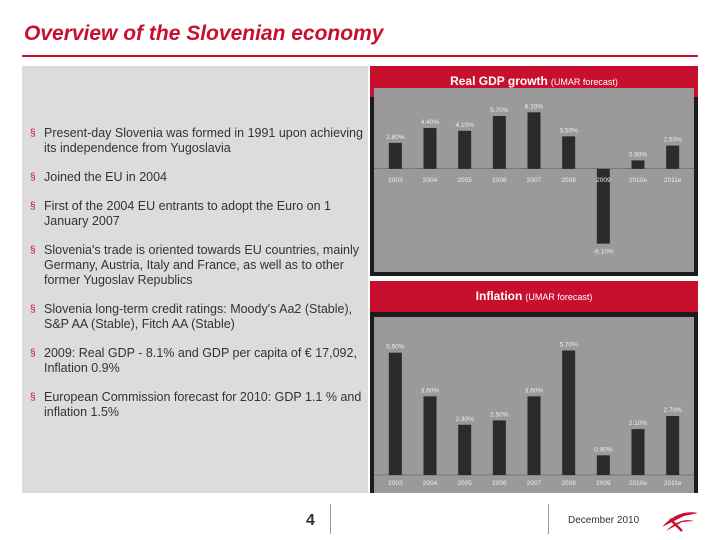 The image size is (720, 540). What do you see at coordinates (548, 519) in the screenshot?
I see `footer-divider-right` at bounding box center [548, 519].